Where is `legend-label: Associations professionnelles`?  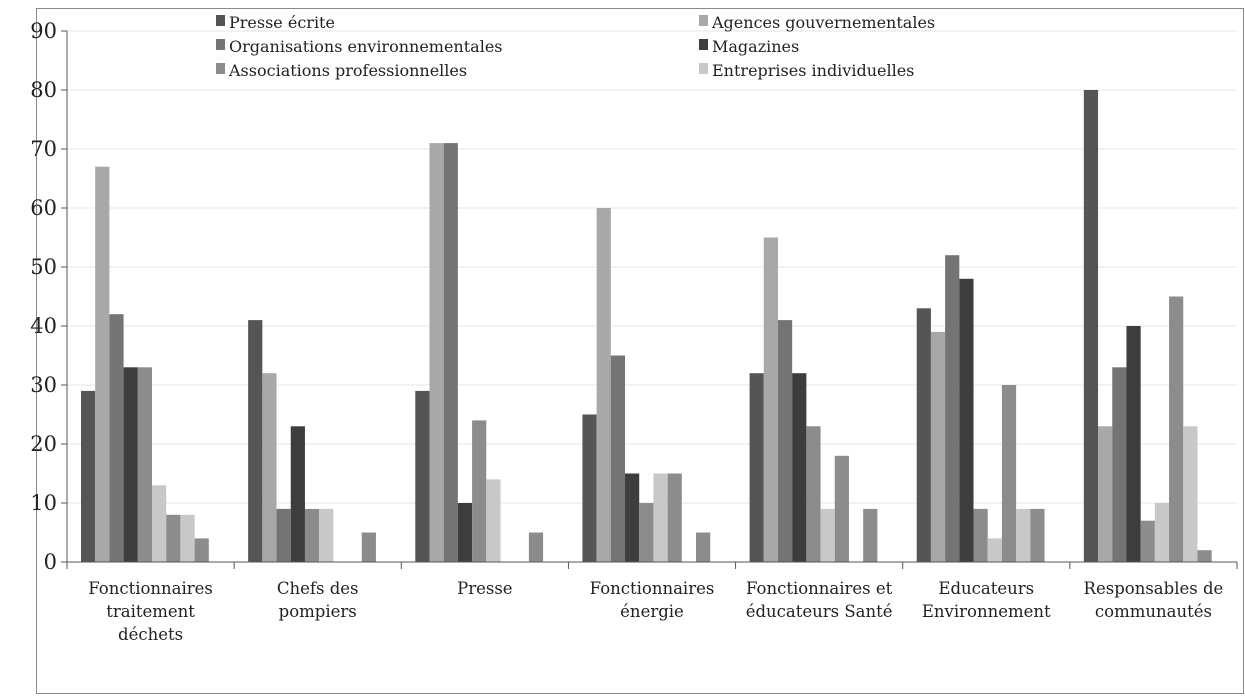
legend-label: Associations professionnelles is located at coordinates (347, 70).